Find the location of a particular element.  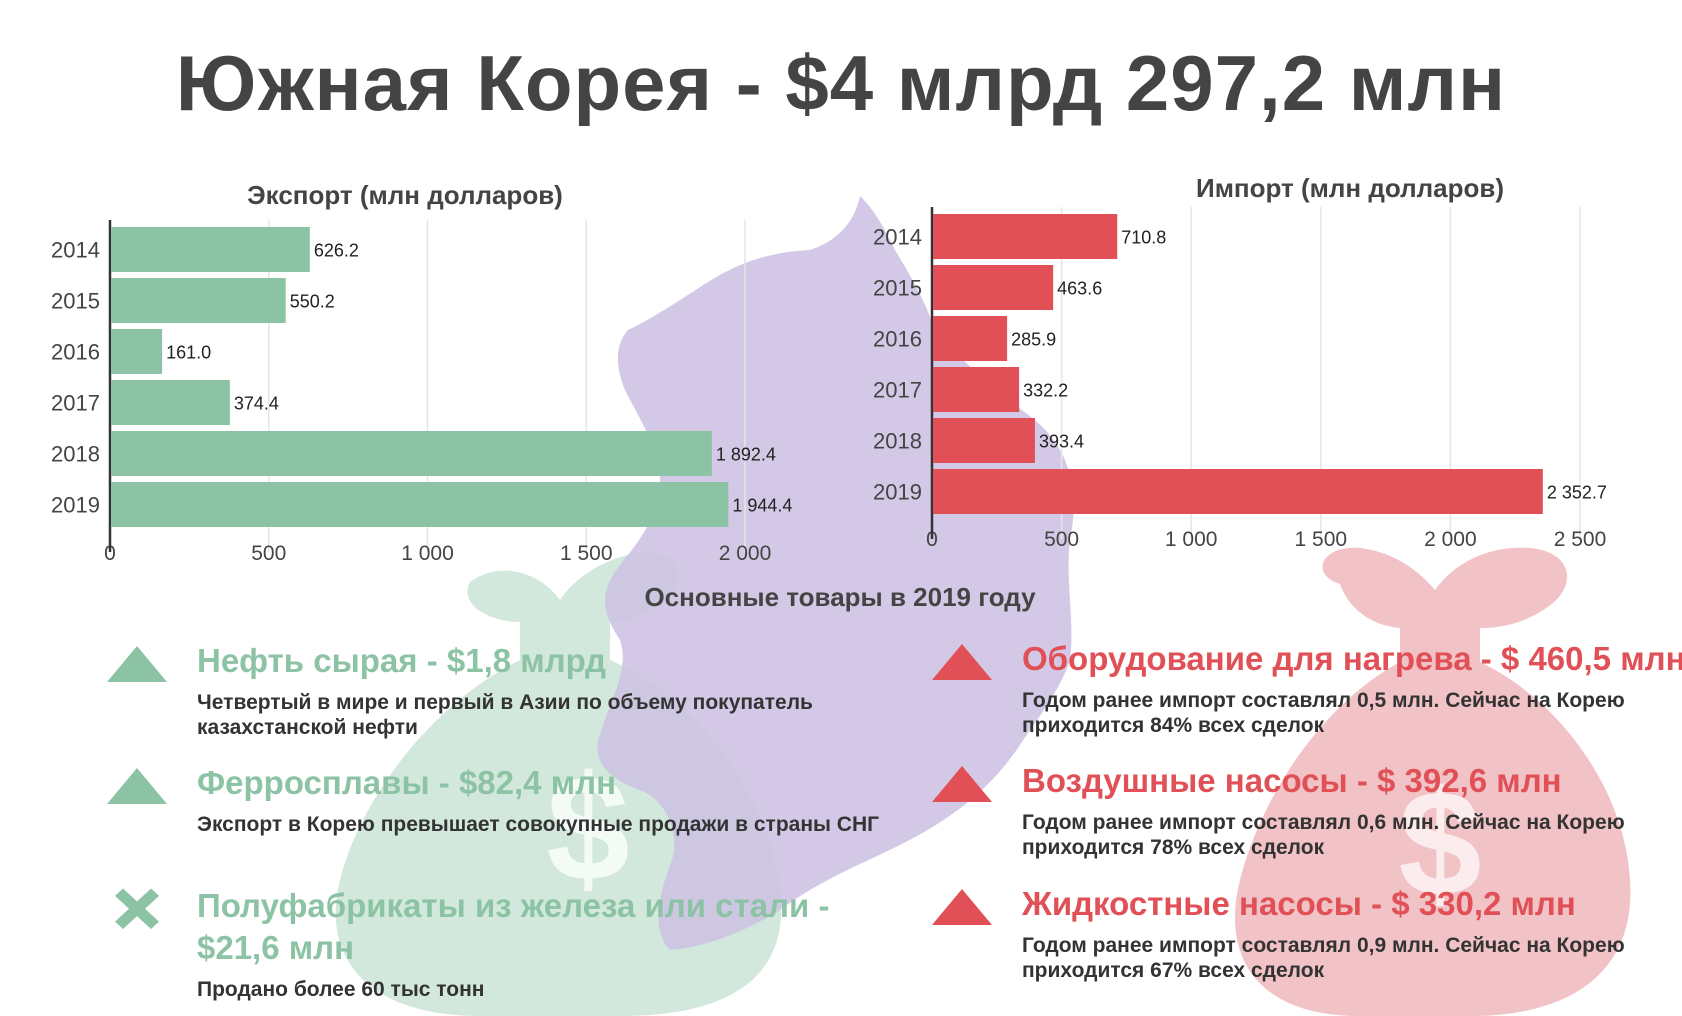

import-chart-title: Импорт (млн долларов) is located at coordinates (1350, 188).